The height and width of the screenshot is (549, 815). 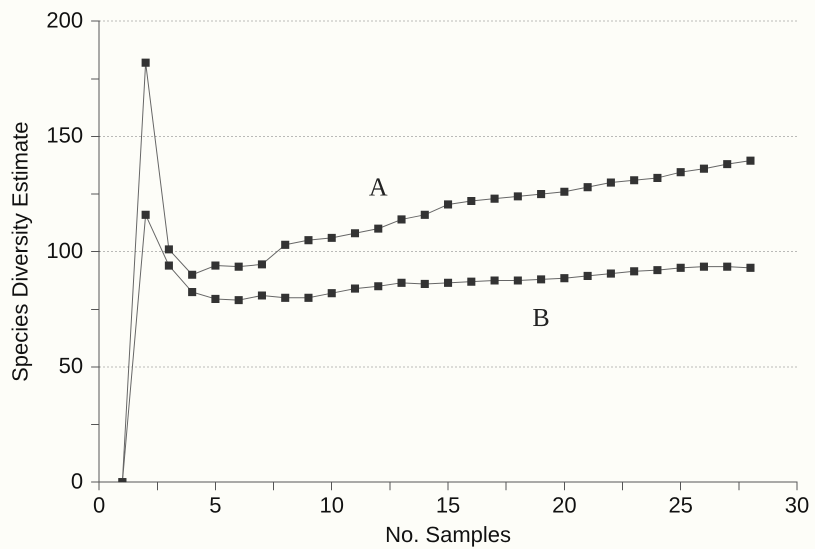 I want to click on x-tick-label: 5, so click(x=215, y=505).